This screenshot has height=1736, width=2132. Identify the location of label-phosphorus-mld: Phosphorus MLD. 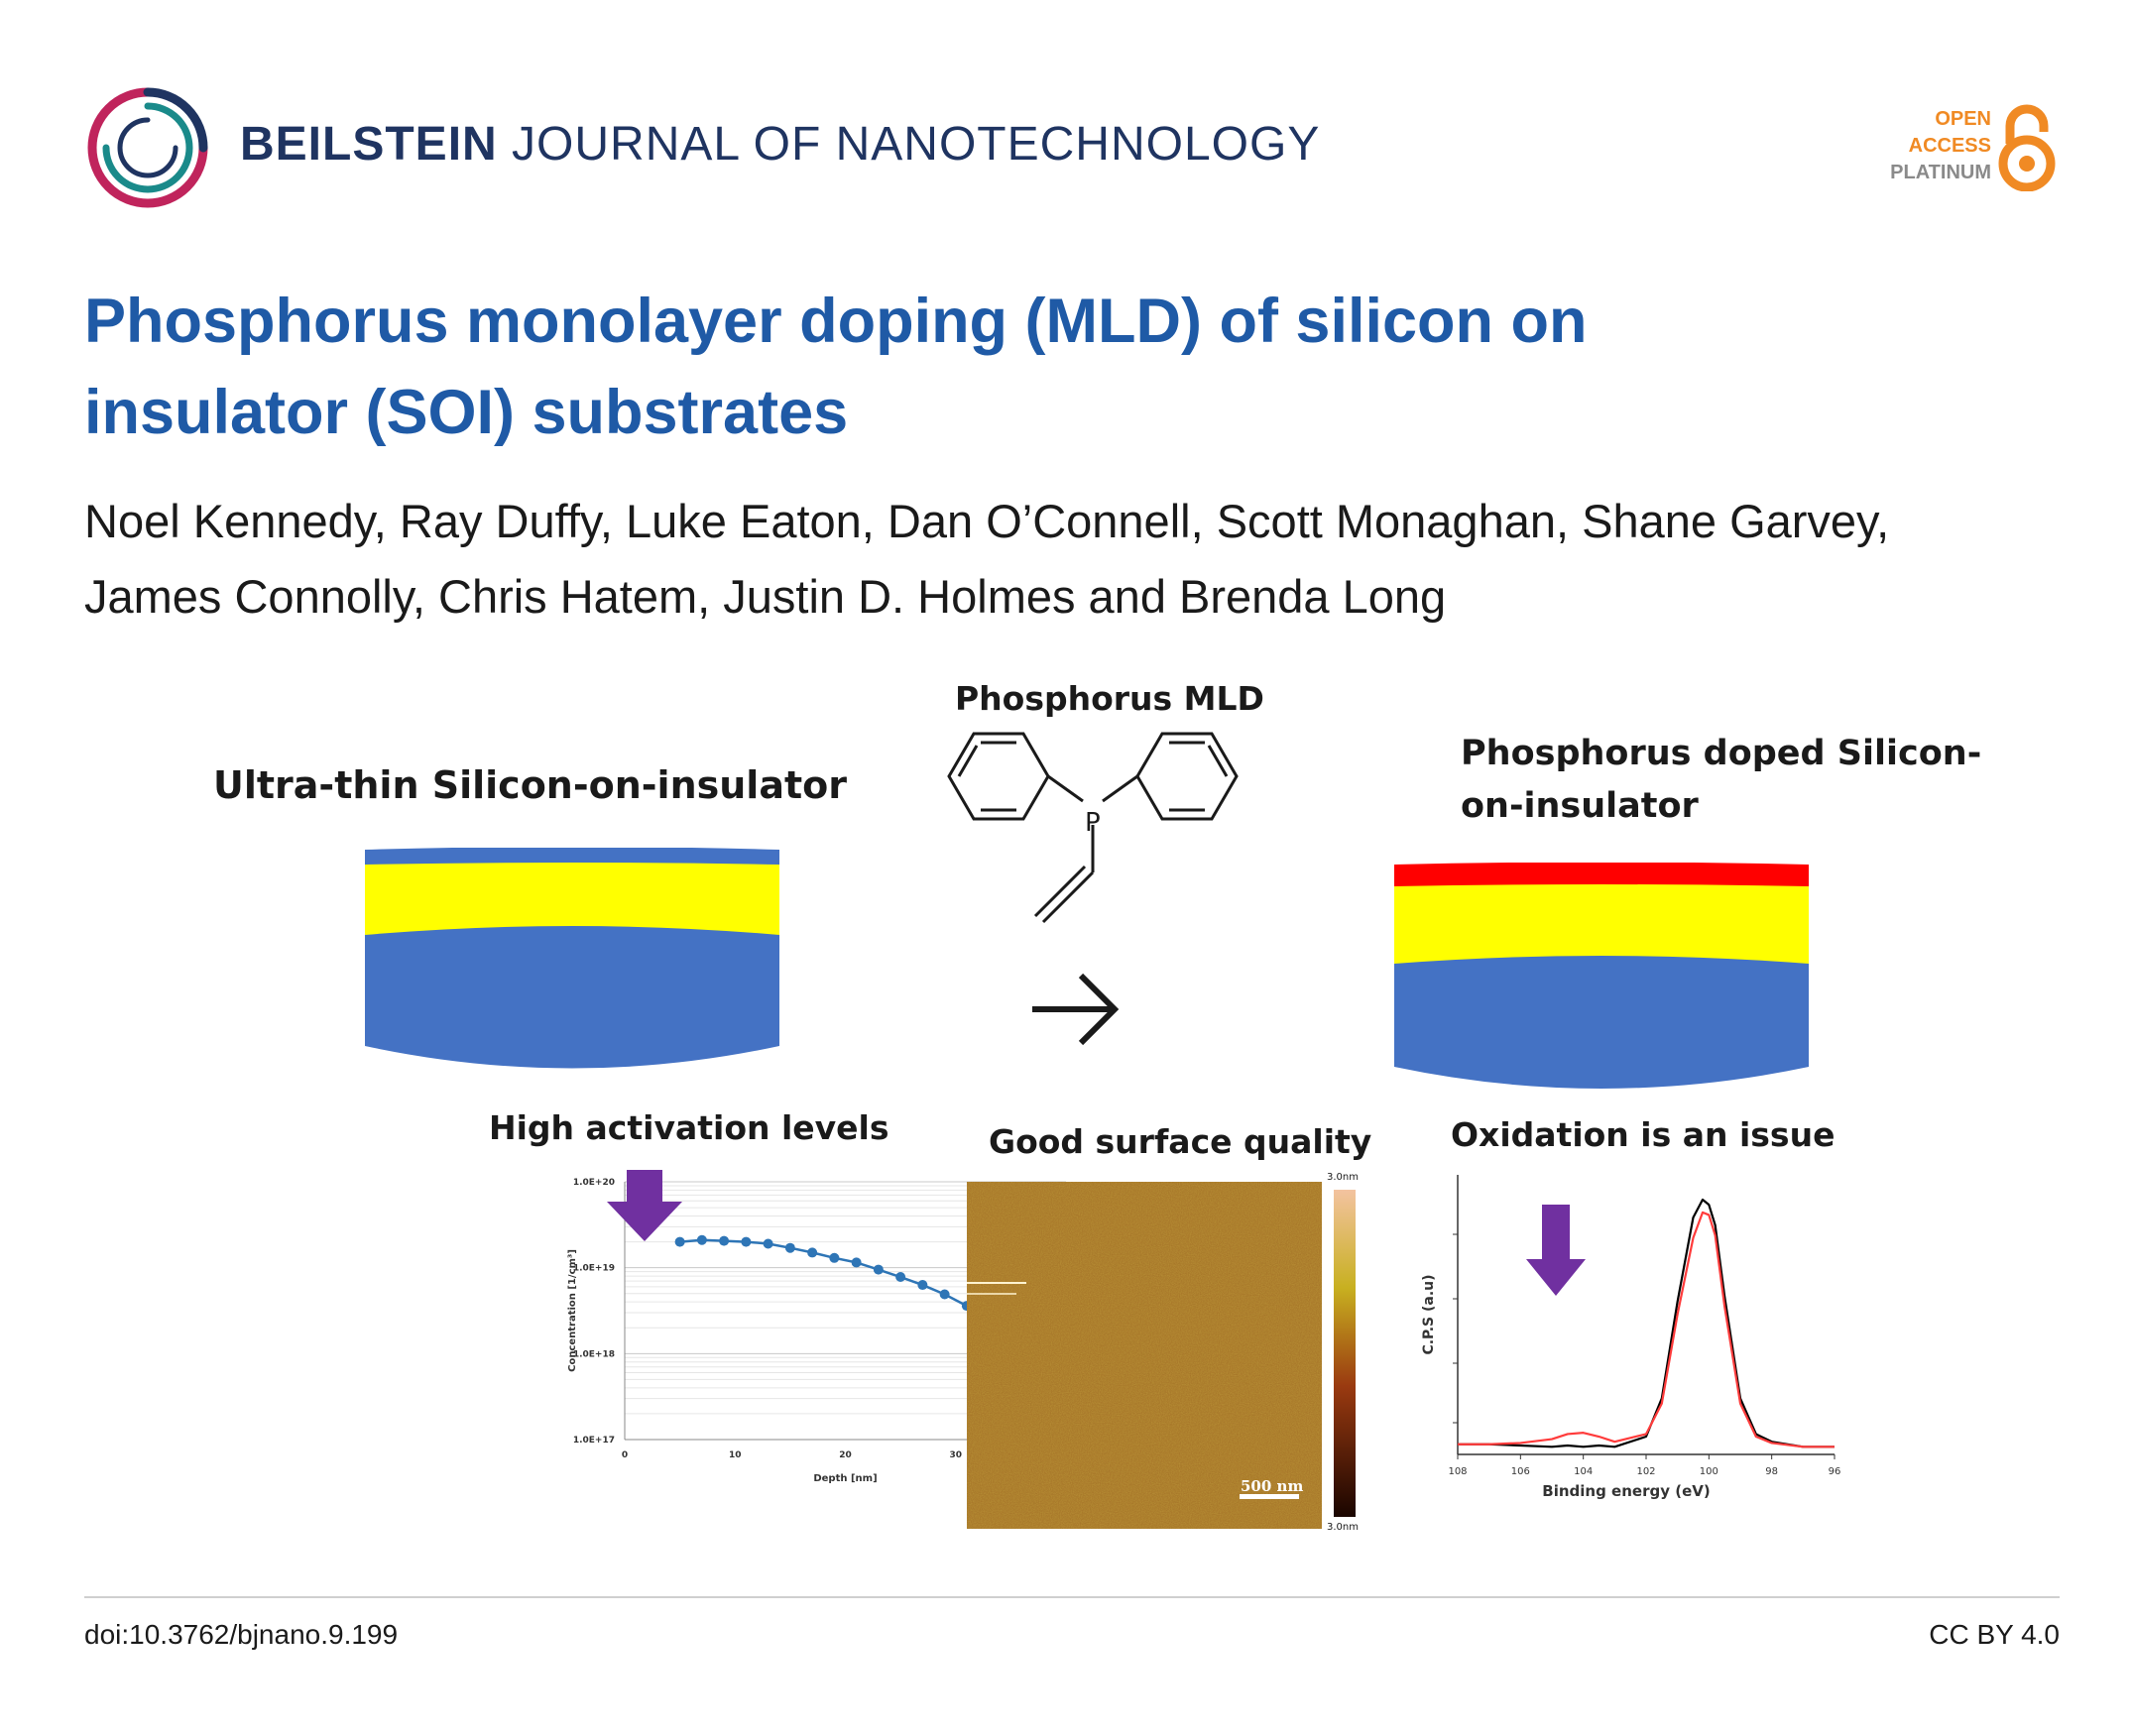
(1109, 698).